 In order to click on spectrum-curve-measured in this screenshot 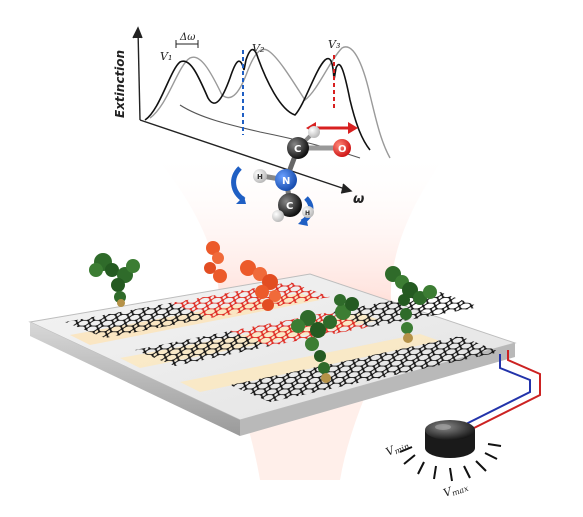, I will do `click(257, 99)`.